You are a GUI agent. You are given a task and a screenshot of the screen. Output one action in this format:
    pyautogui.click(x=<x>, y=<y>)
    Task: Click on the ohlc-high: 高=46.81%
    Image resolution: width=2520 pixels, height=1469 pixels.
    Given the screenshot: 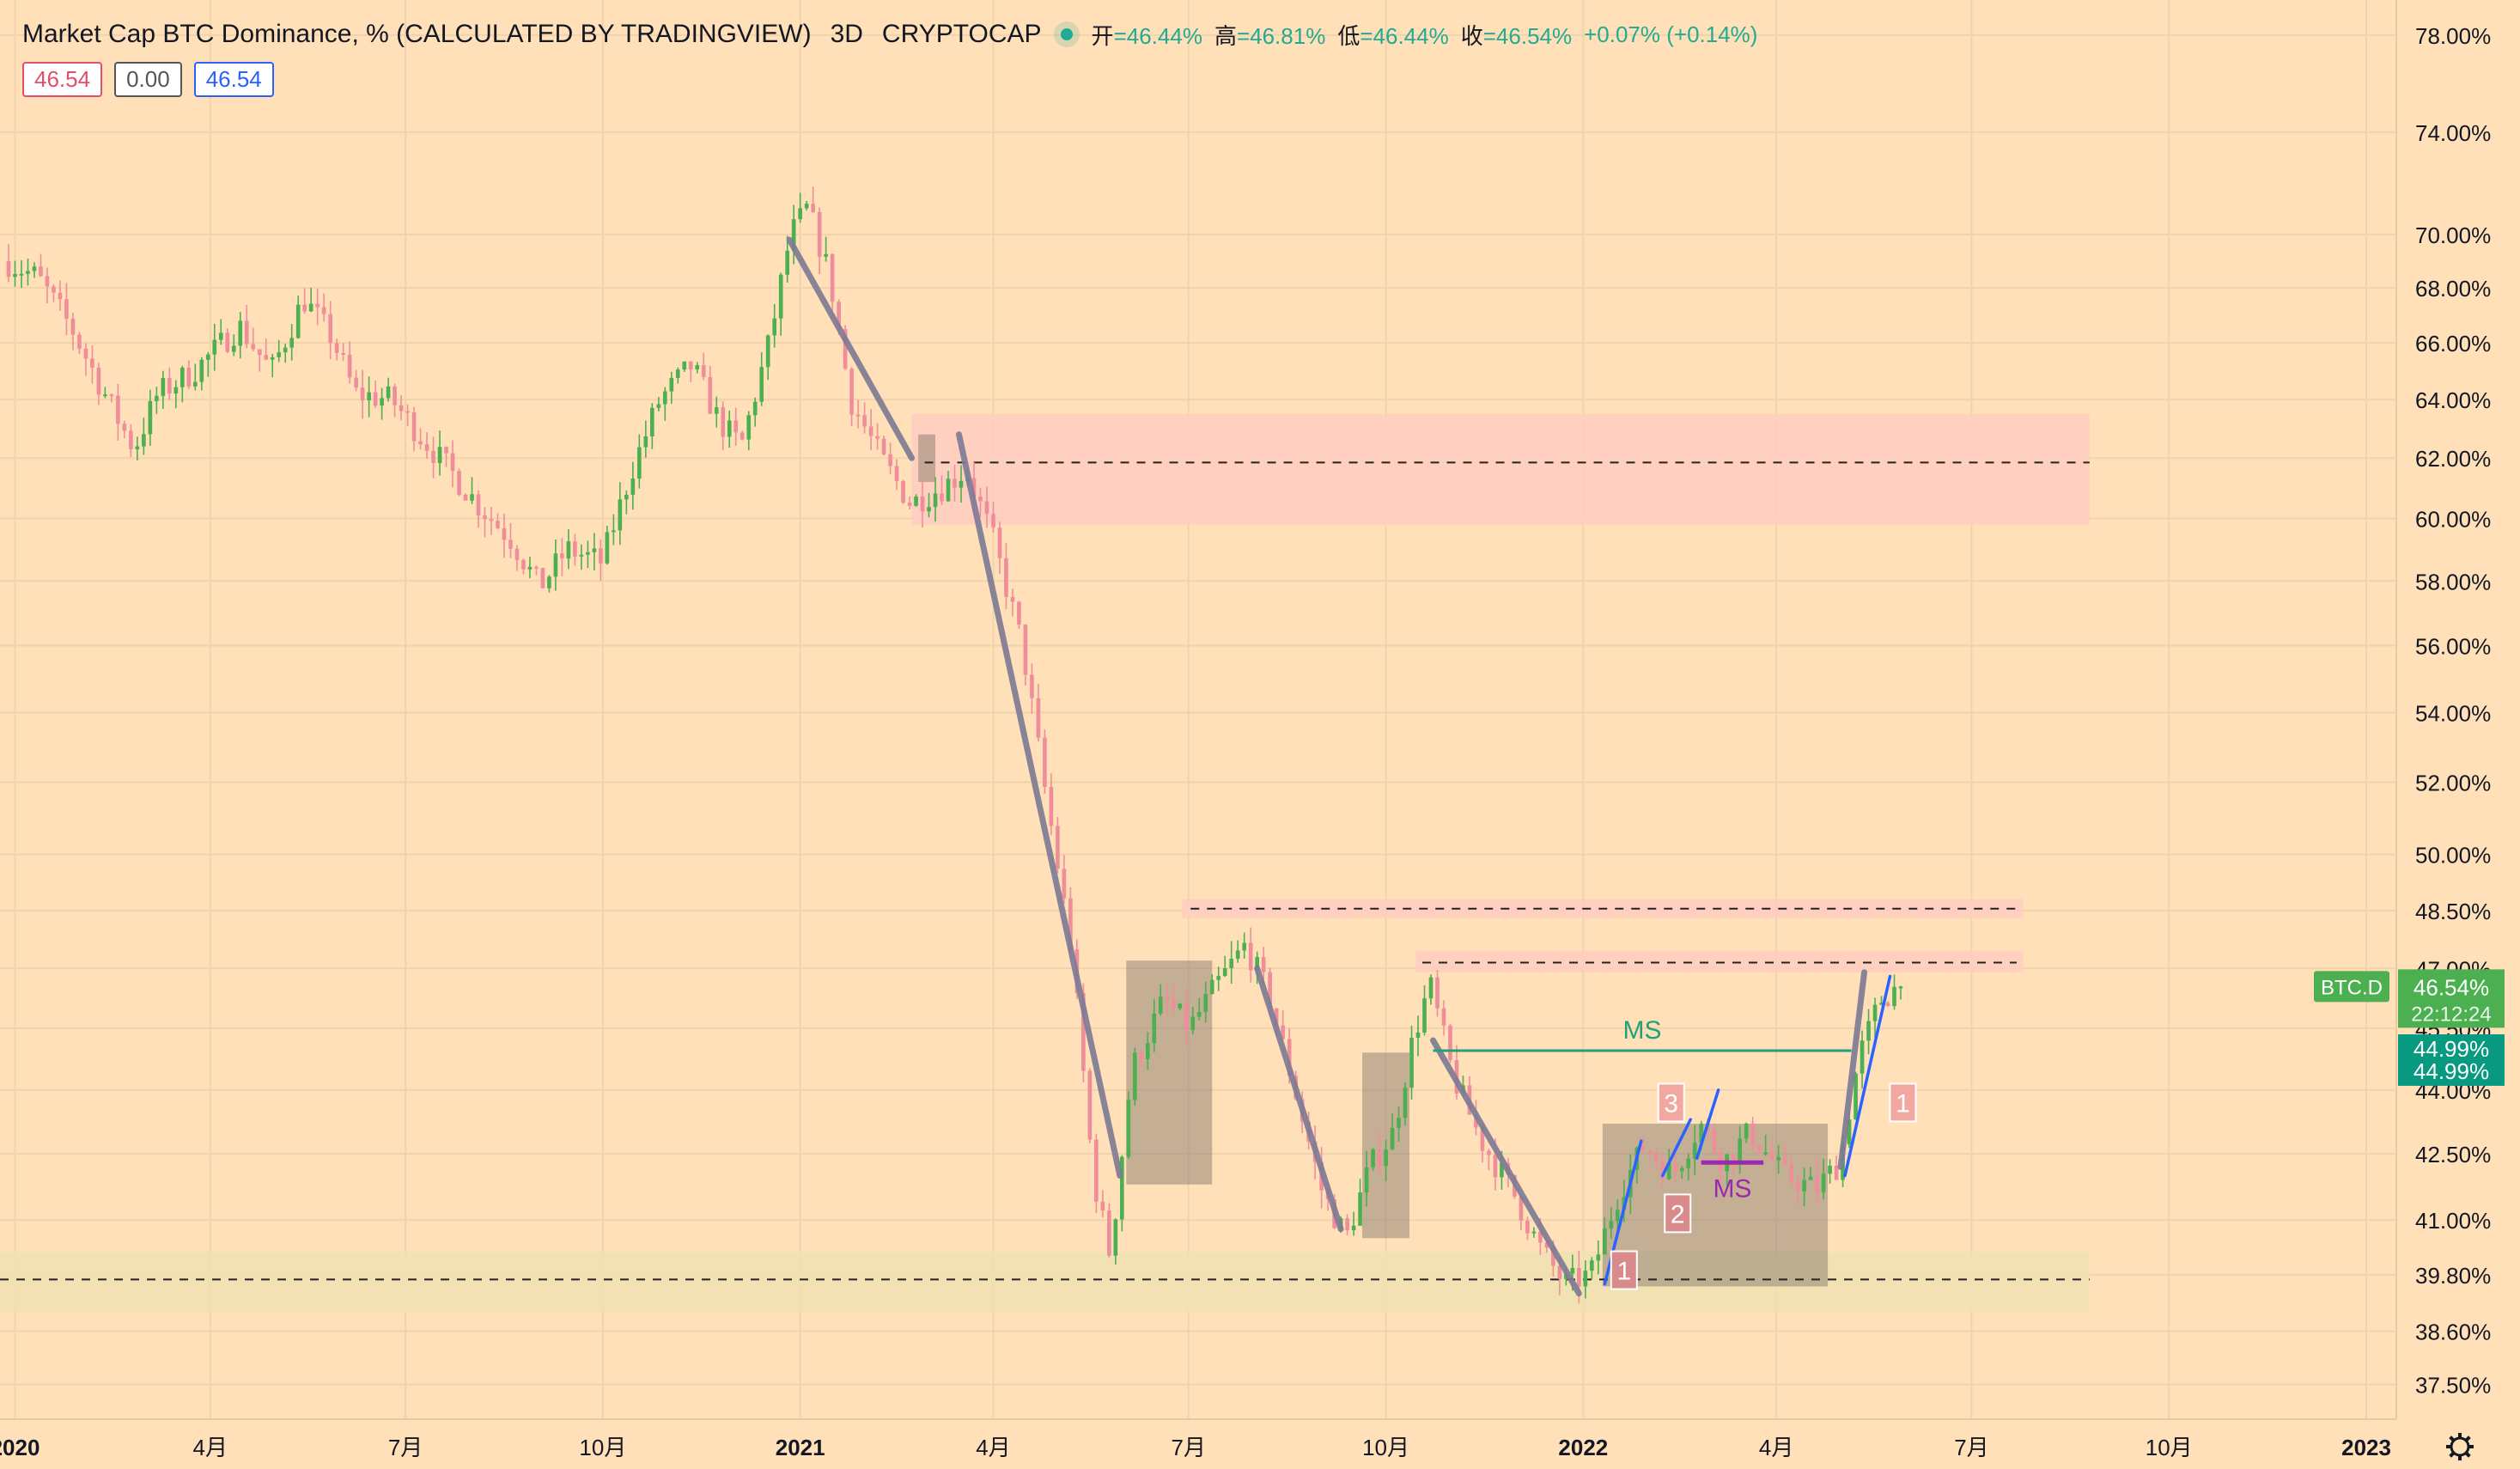 What is the action you would take?
    pyautogui.click(x=1270, y=35)
    